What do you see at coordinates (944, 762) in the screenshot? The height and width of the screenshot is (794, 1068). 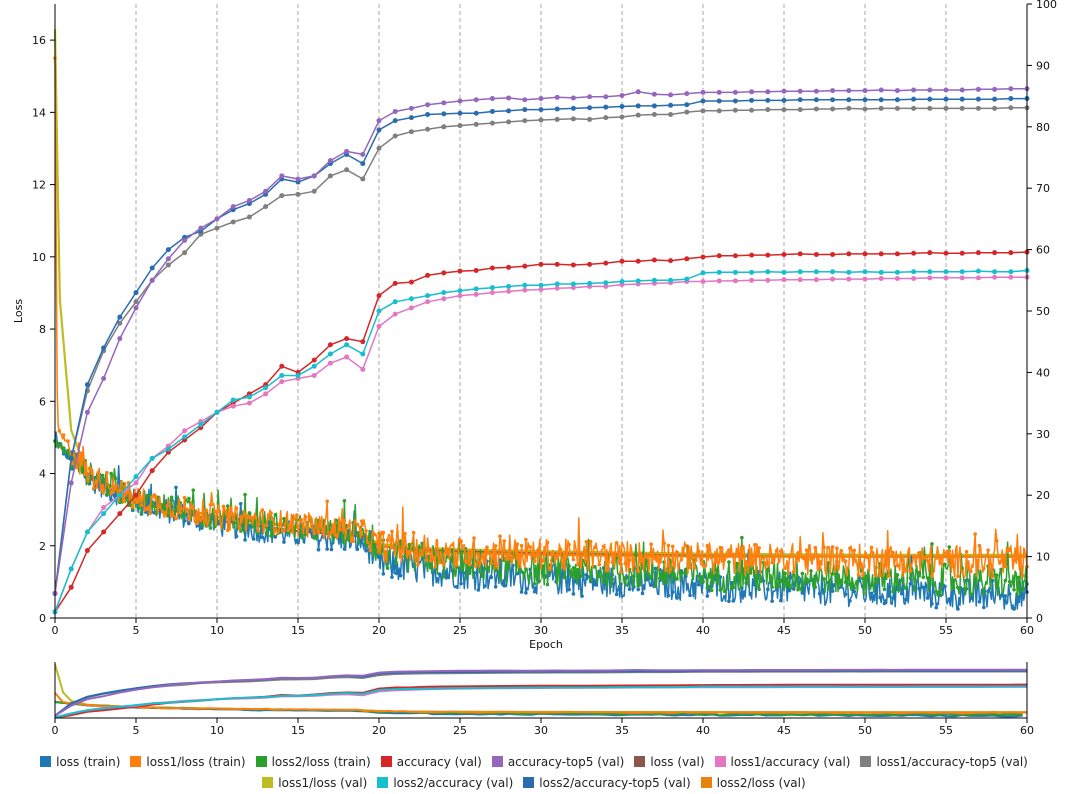 I see `legend-item: loss1/accuracy-top5 (val)` at bounding box center [944, 762].